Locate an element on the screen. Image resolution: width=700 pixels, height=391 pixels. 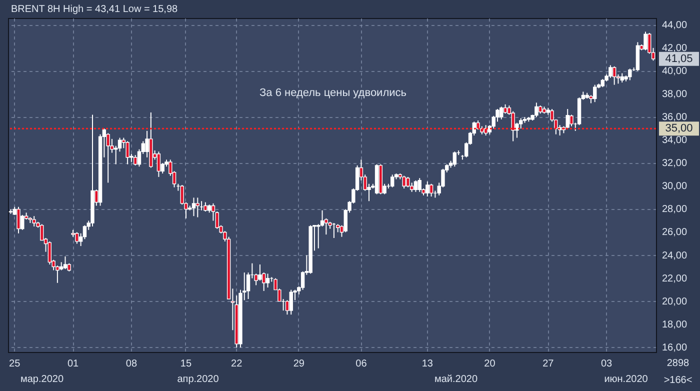
x-tick-label: 22 is located at coordinates (237, 364).